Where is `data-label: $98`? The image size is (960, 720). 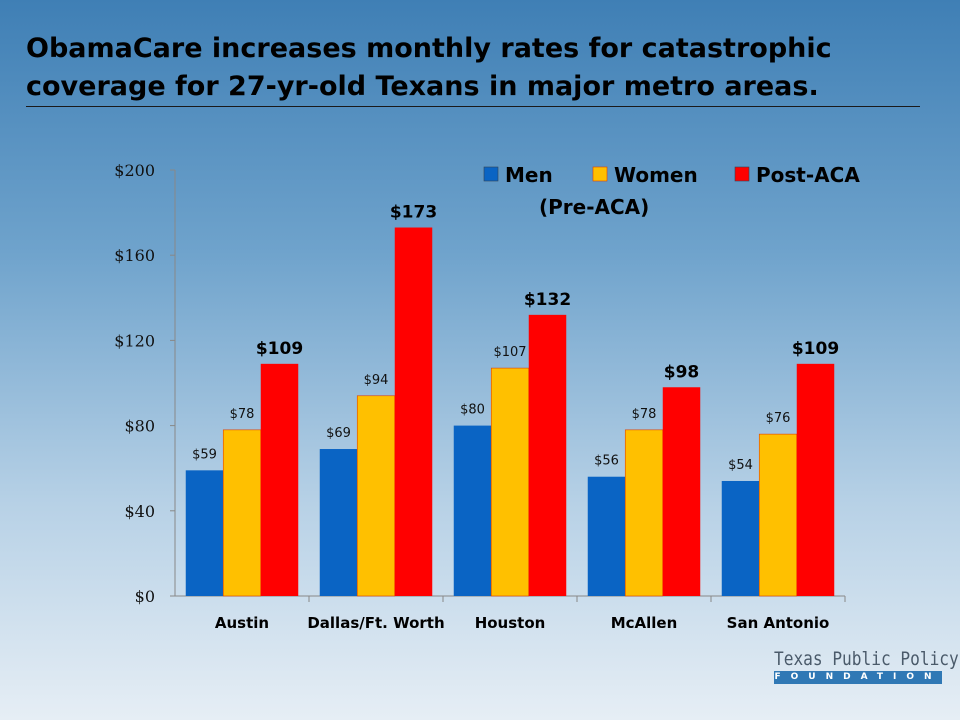
data-label: $98 is located at coordinates (682, 372).